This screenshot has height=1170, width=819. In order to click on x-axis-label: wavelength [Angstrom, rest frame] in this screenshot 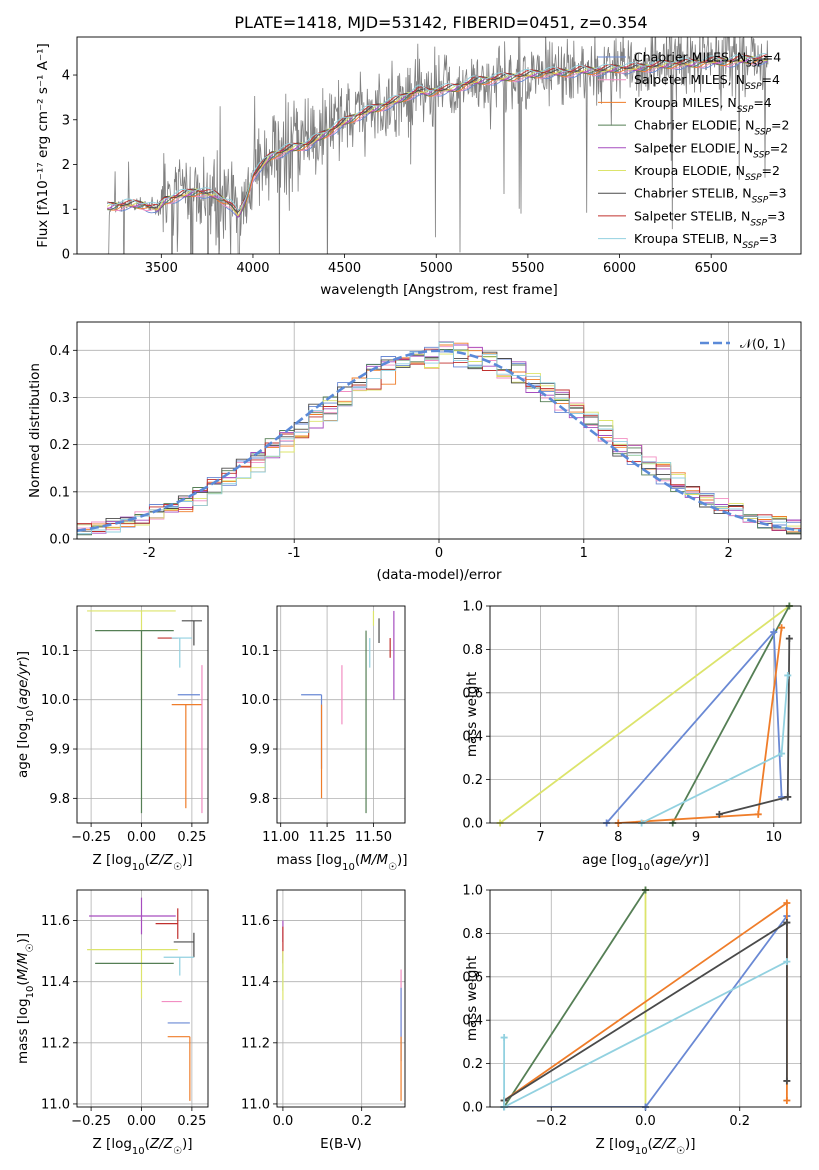, I will do `click(439, 290)`.